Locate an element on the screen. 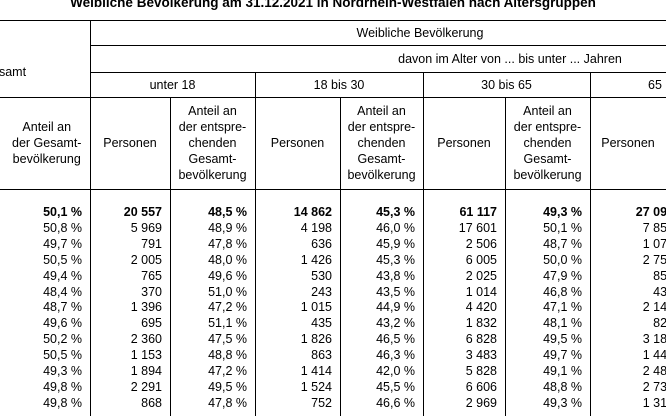 This screenshot has height=416, width=666. table-cell: 752 is located at coordinates (321, 402).